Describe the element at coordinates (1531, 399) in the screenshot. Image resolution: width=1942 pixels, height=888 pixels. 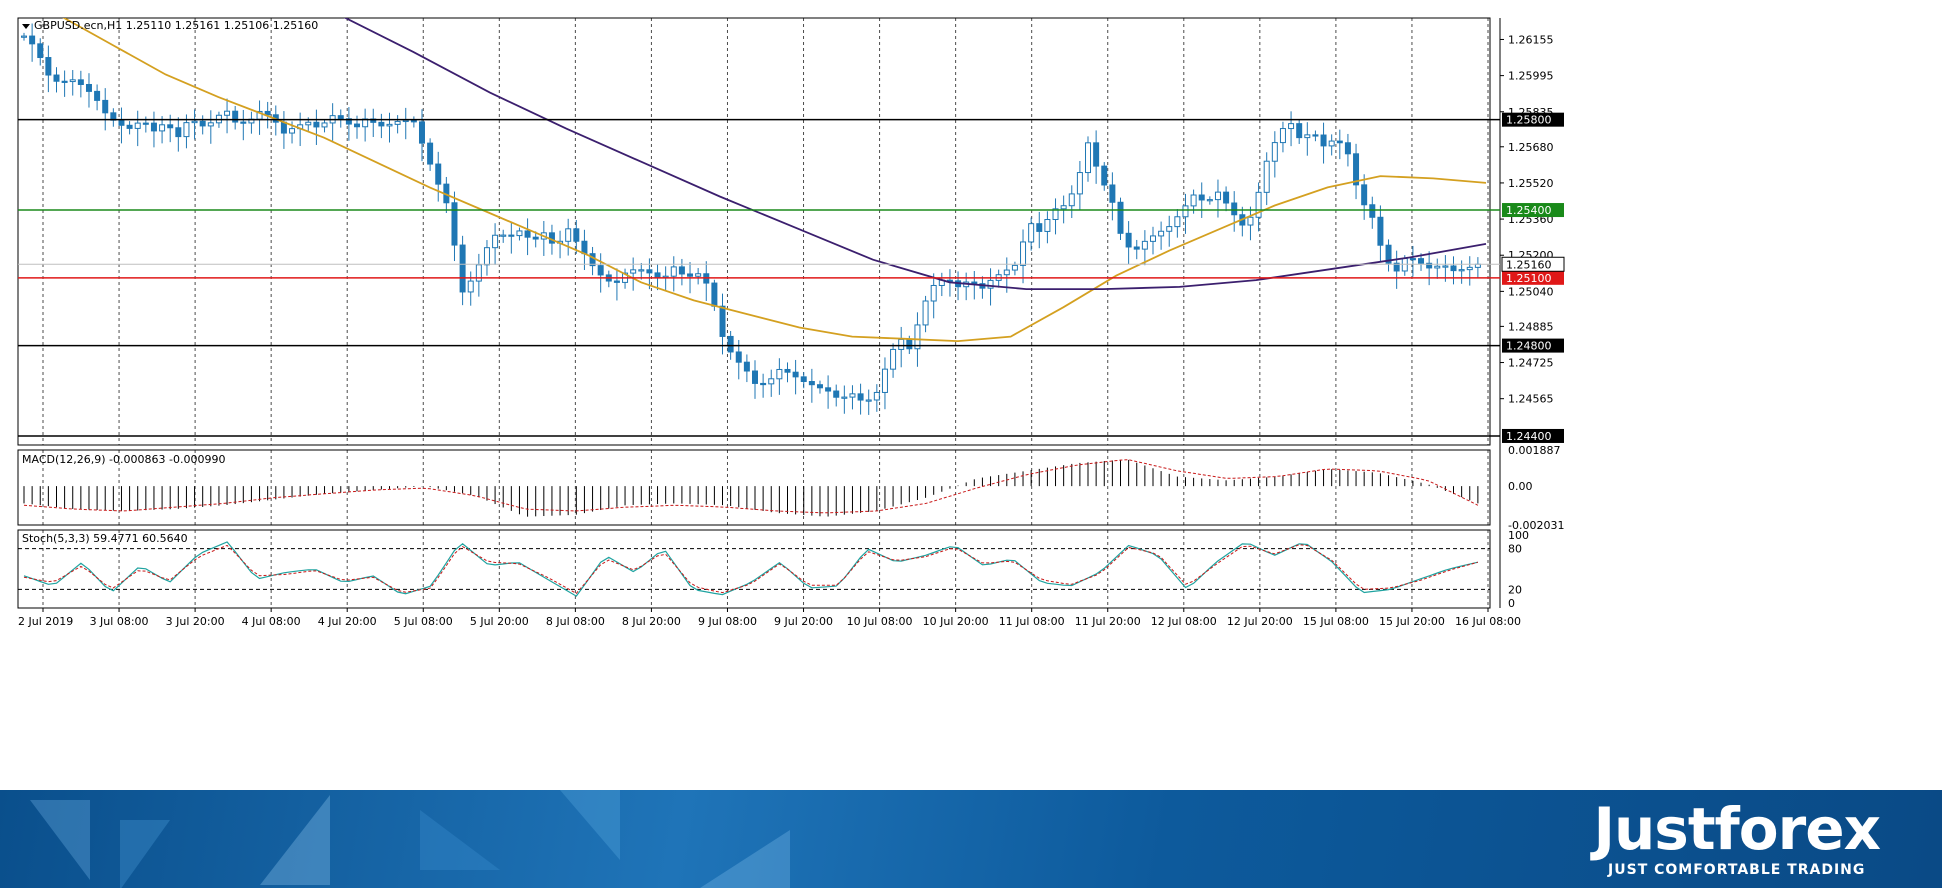
I see `y-tick-label: 1.24565` at that location.